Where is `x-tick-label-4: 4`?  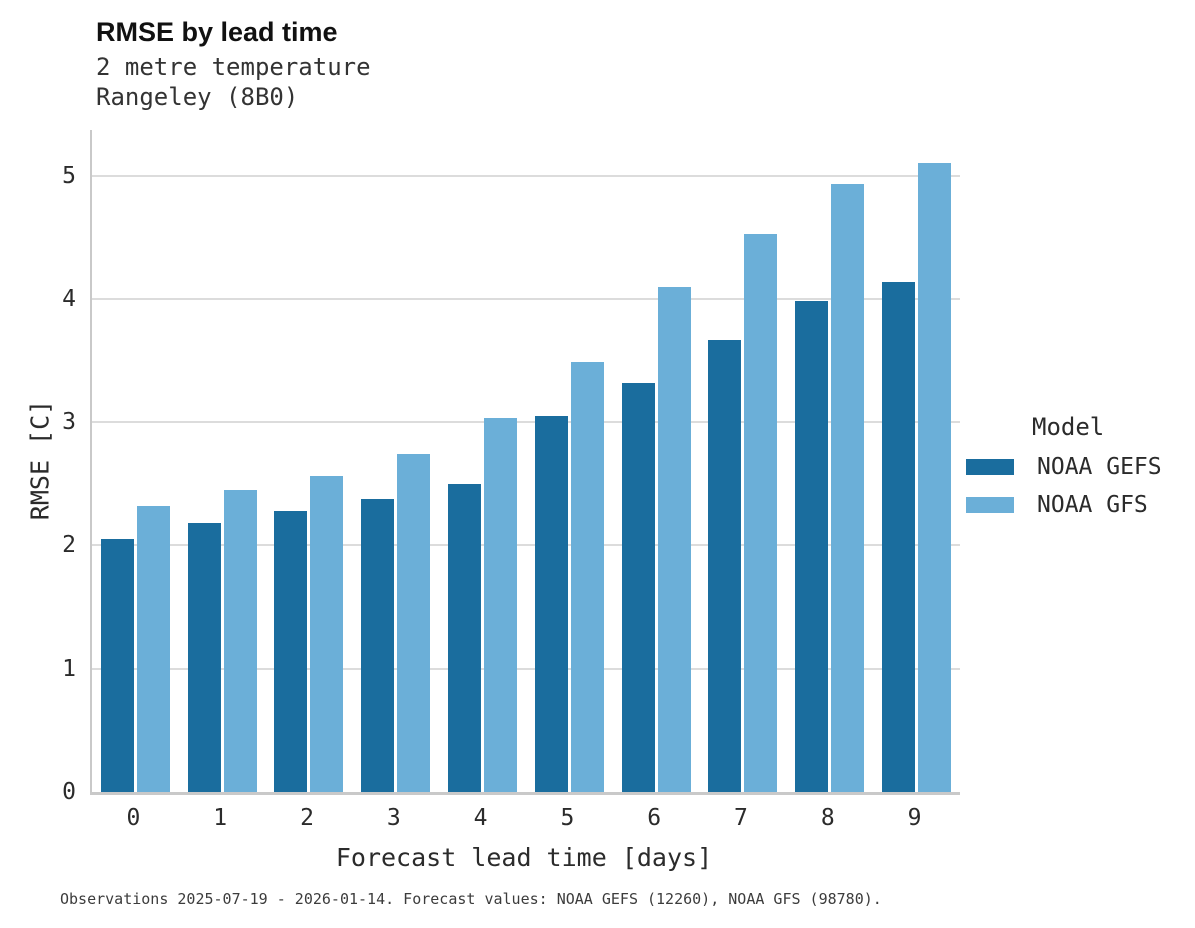 x-tick-label-4: 4 is located at coordinates (480, 818).